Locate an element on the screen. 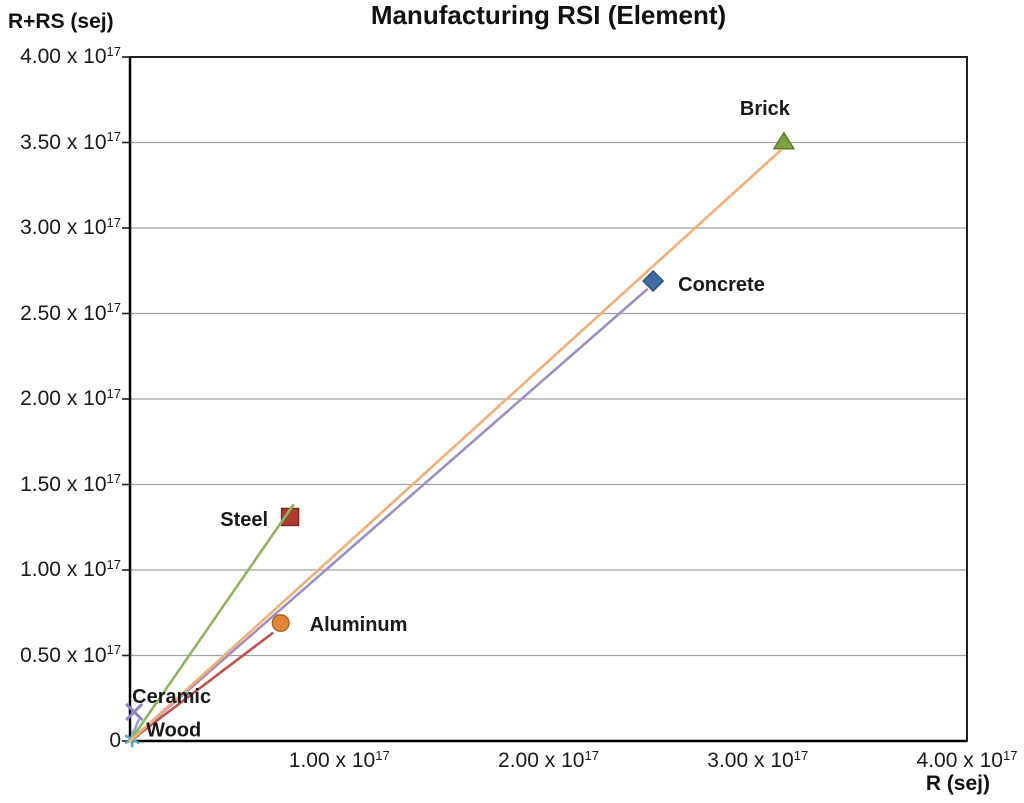  x-tick-label: 1.00 x 10¹⁷ is located at coordinates (339, 759).